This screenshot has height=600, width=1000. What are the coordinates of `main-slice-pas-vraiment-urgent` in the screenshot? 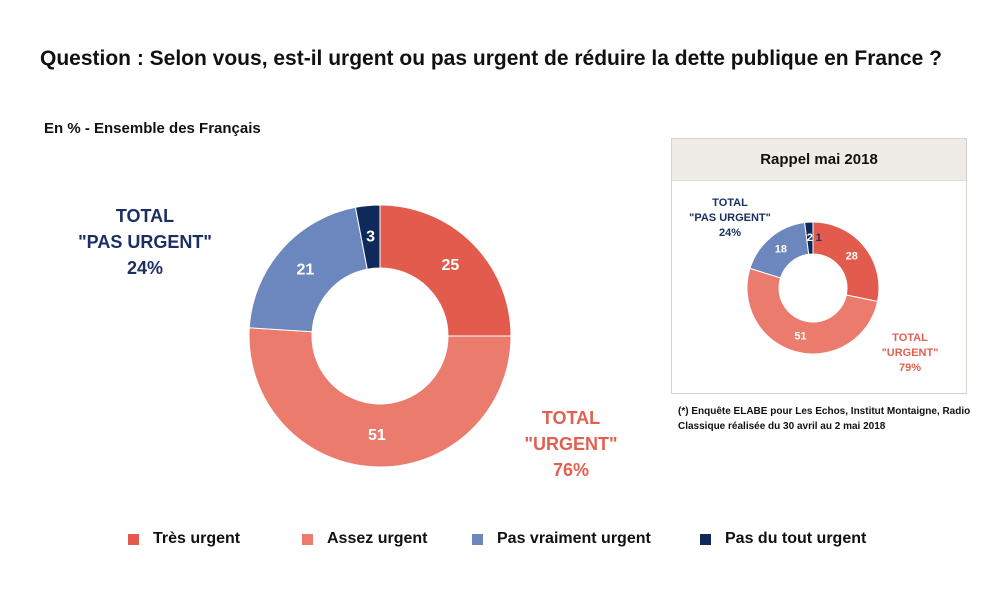 It's located at (308, 269).